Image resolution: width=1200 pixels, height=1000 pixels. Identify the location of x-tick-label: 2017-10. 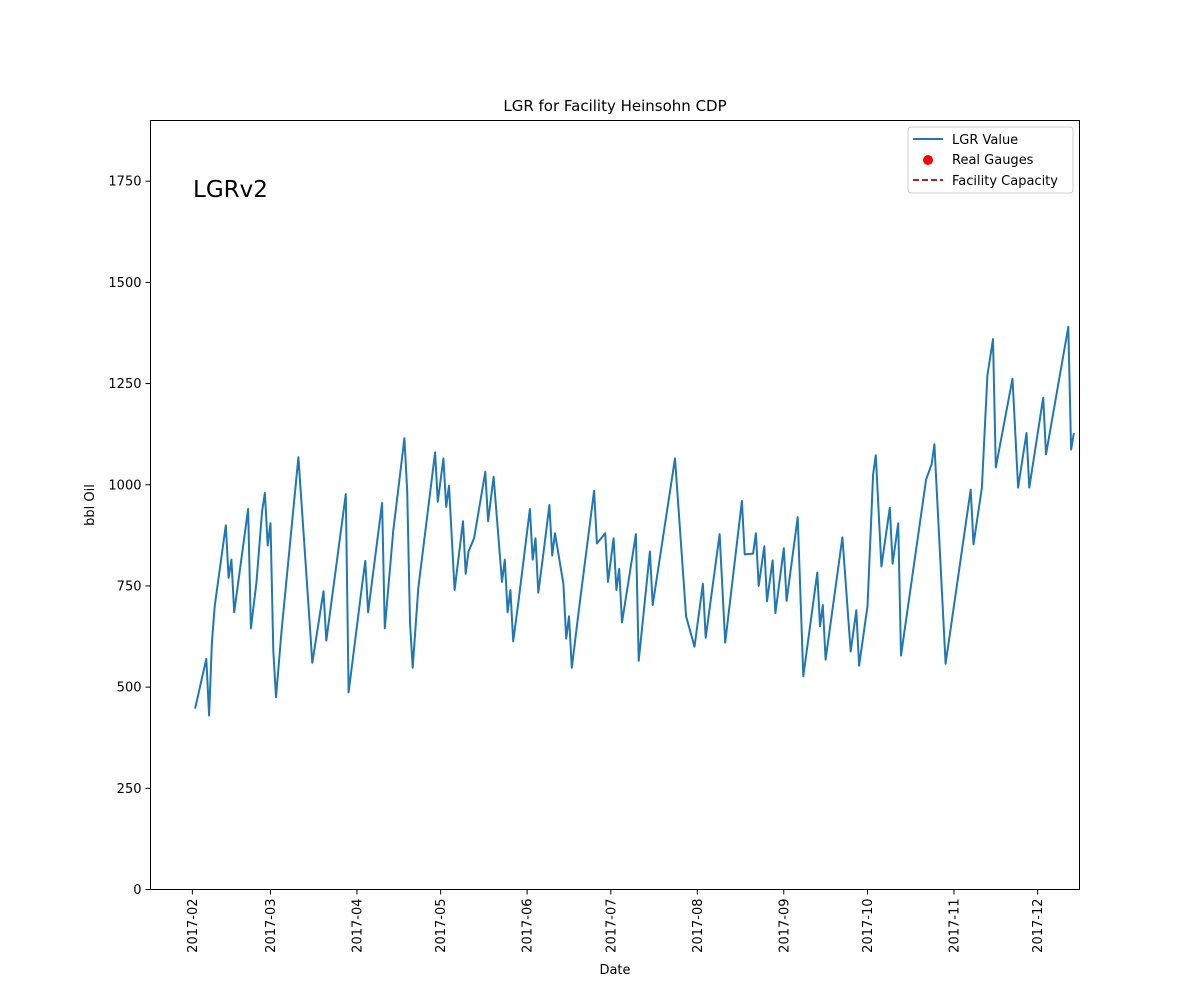
(868, 926).